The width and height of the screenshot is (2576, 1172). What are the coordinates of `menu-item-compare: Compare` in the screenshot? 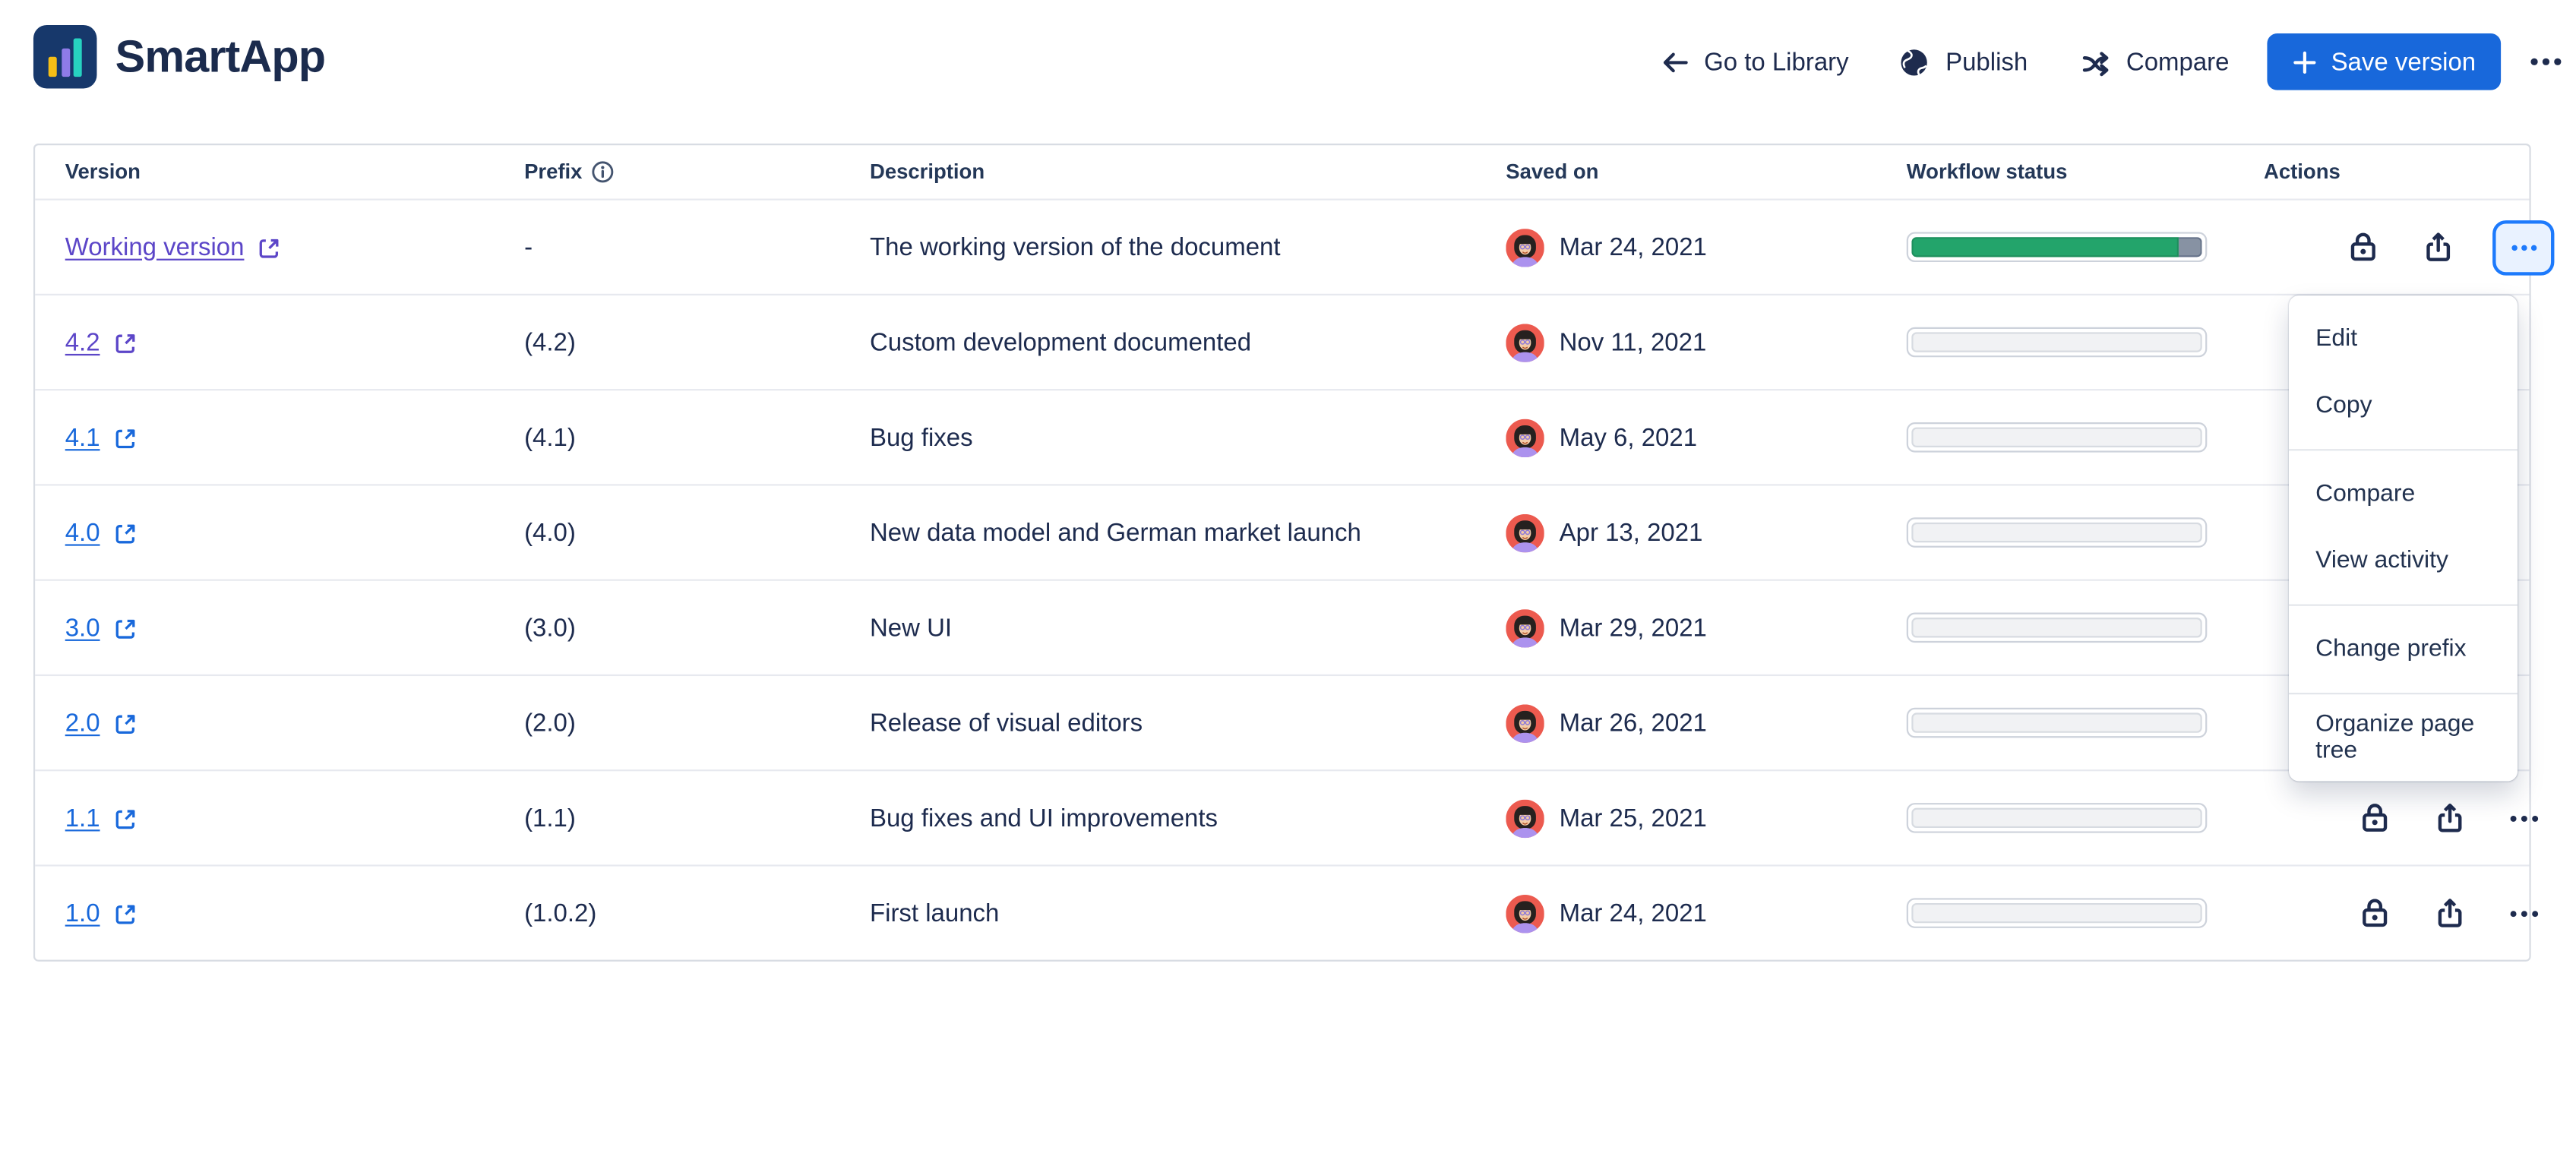 It's located at (2365, 494).